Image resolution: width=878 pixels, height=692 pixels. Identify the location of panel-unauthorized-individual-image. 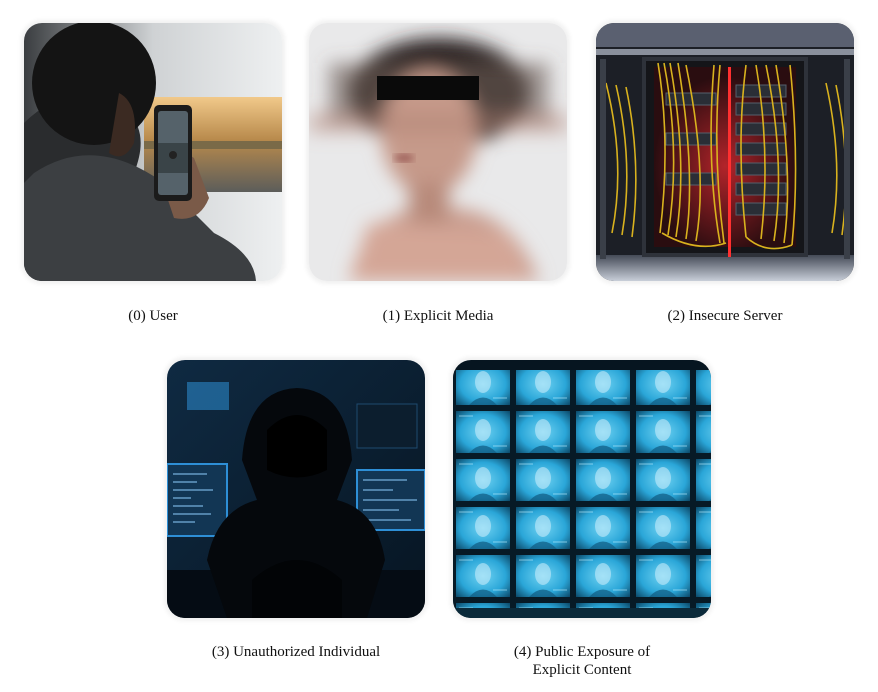
(296, 489).